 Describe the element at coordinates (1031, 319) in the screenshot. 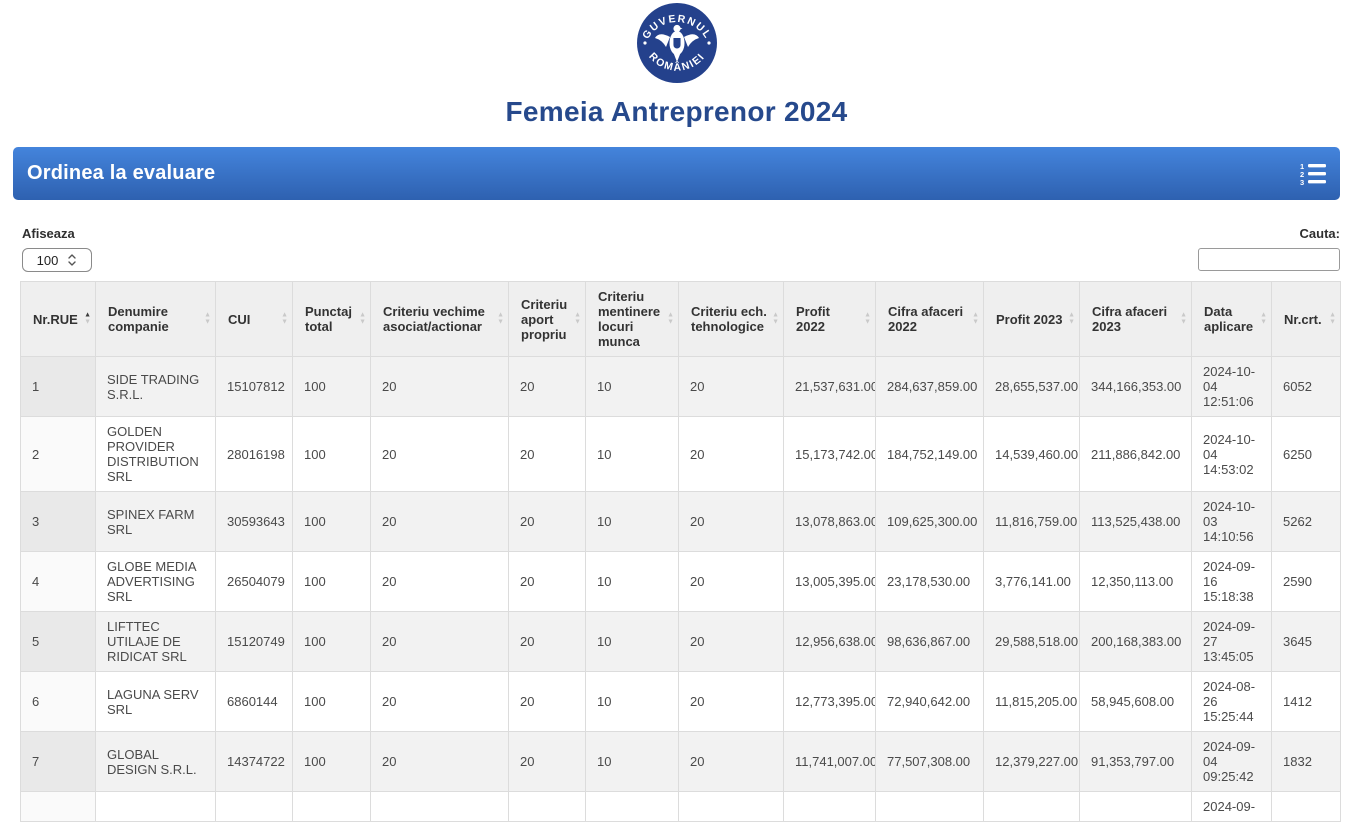

I see `column-header-profit_2023: Profit 2023 ▲ ▼` at that location.